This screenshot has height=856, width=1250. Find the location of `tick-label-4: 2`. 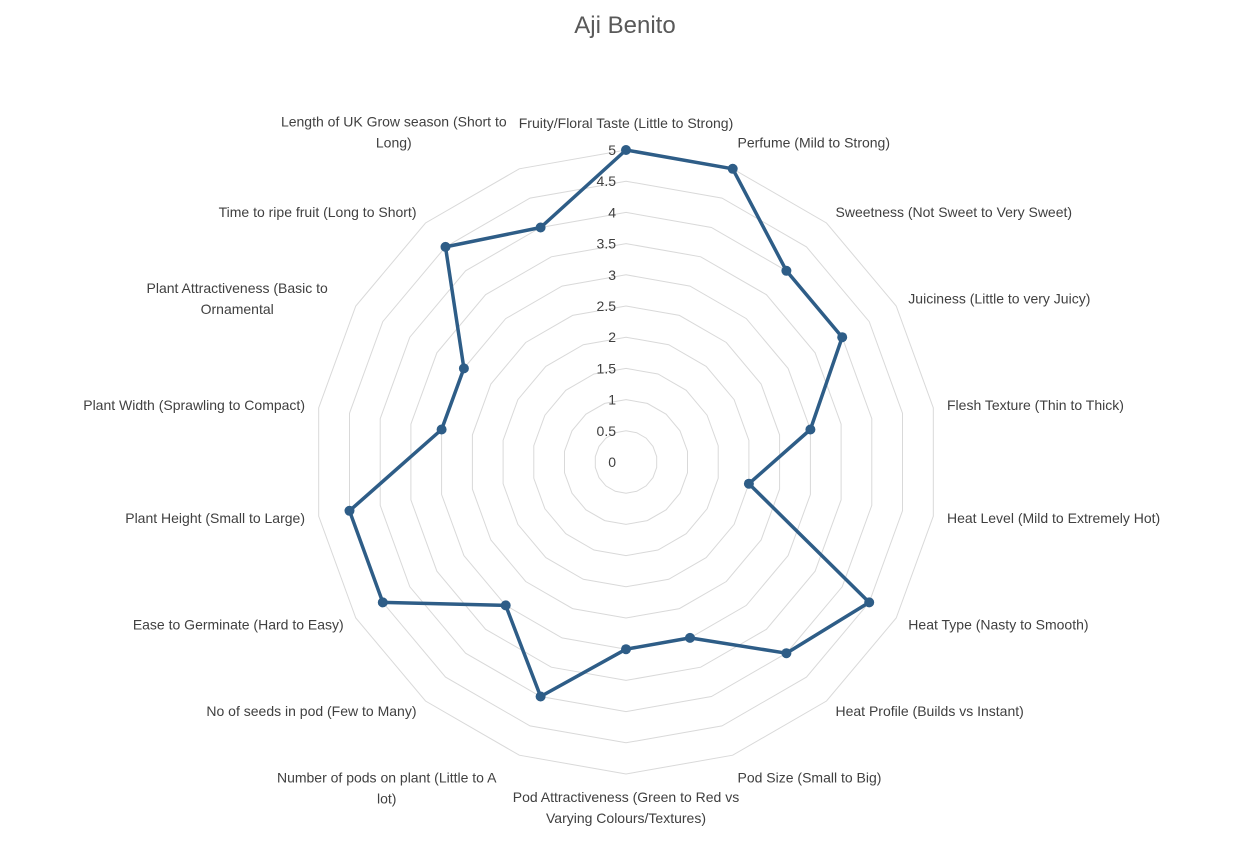

tick-label-4: 2 is located at coordinates (612, 337).